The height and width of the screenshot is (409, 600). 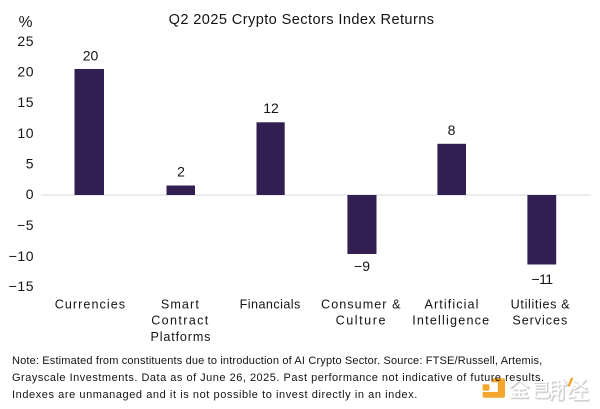 What do you see at coordinates (180, 305) in the screenshot?
I see `svg-text: Smart` at bounding box center [180, 305].